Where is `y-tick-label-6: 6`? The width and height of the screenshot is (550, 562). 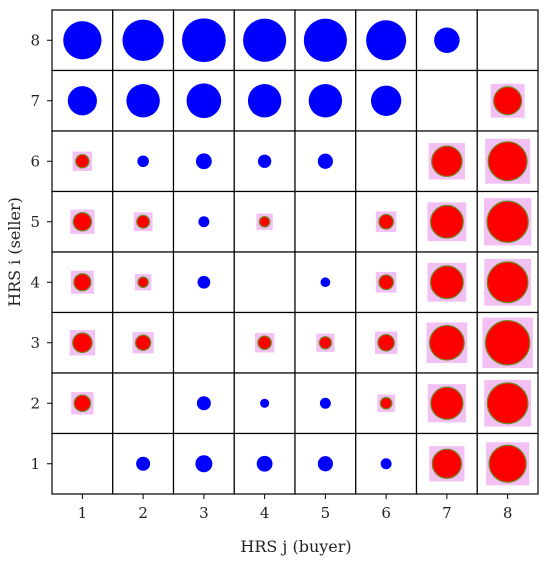 y-tick-label-6: 6 is located at coordinates (35, 161).